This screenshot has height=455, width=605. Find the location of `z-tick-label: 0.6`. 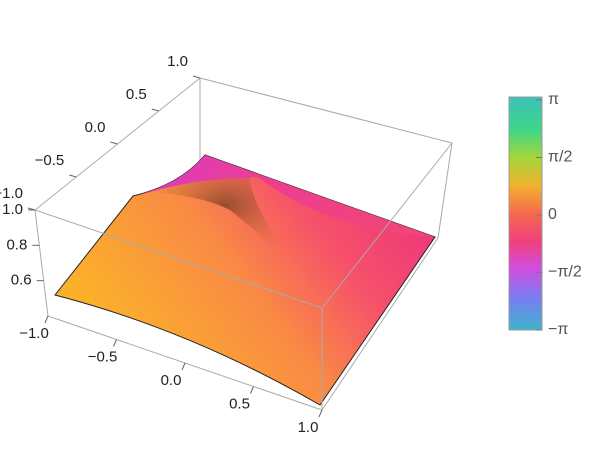

z-tick-label: 0.6 is located at coordinates (21, 280).